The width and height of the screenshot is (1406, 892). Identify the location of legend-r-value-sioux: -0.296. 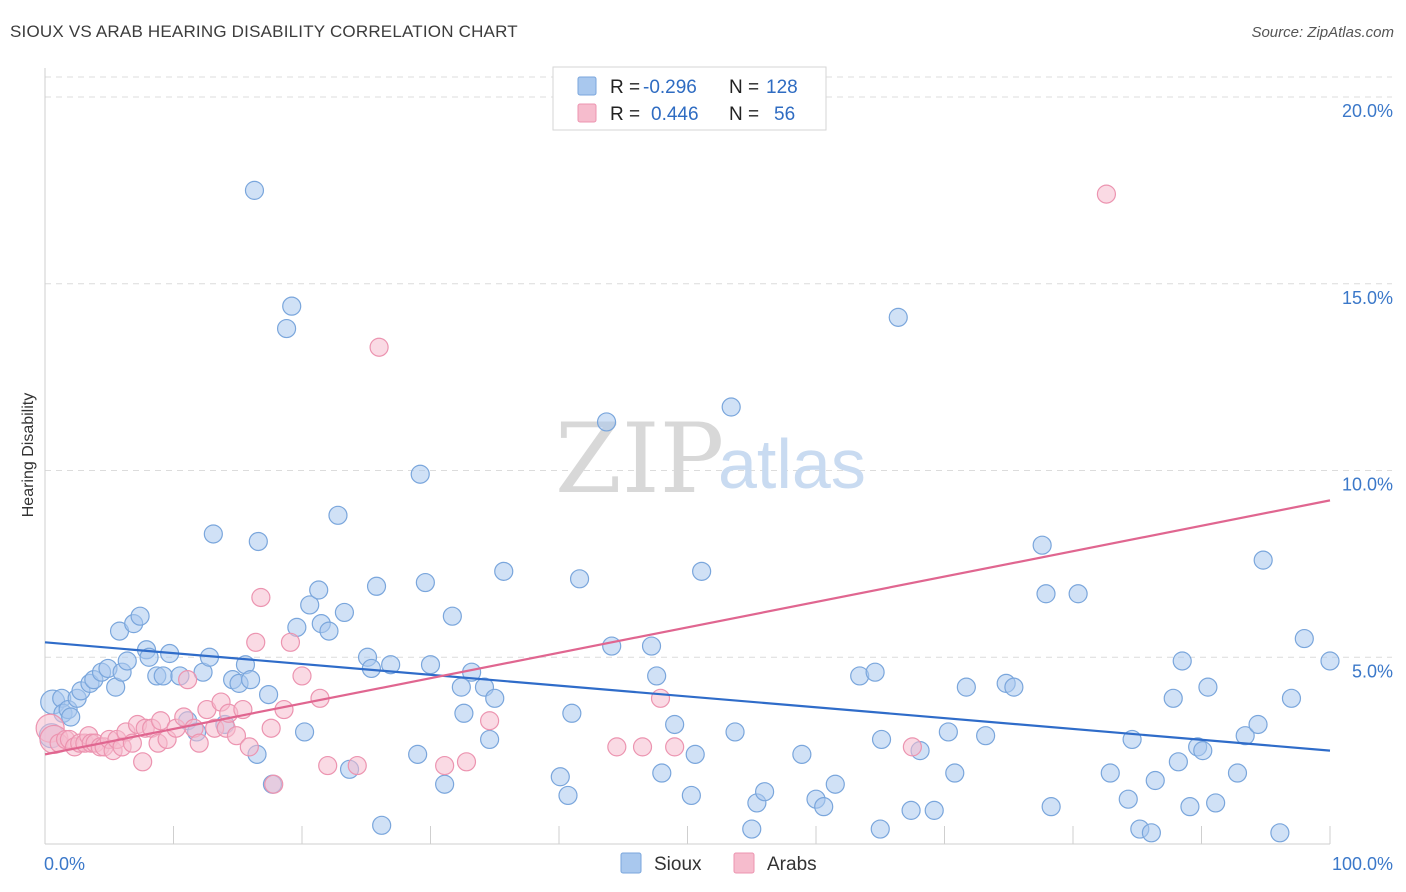
(670, 87).